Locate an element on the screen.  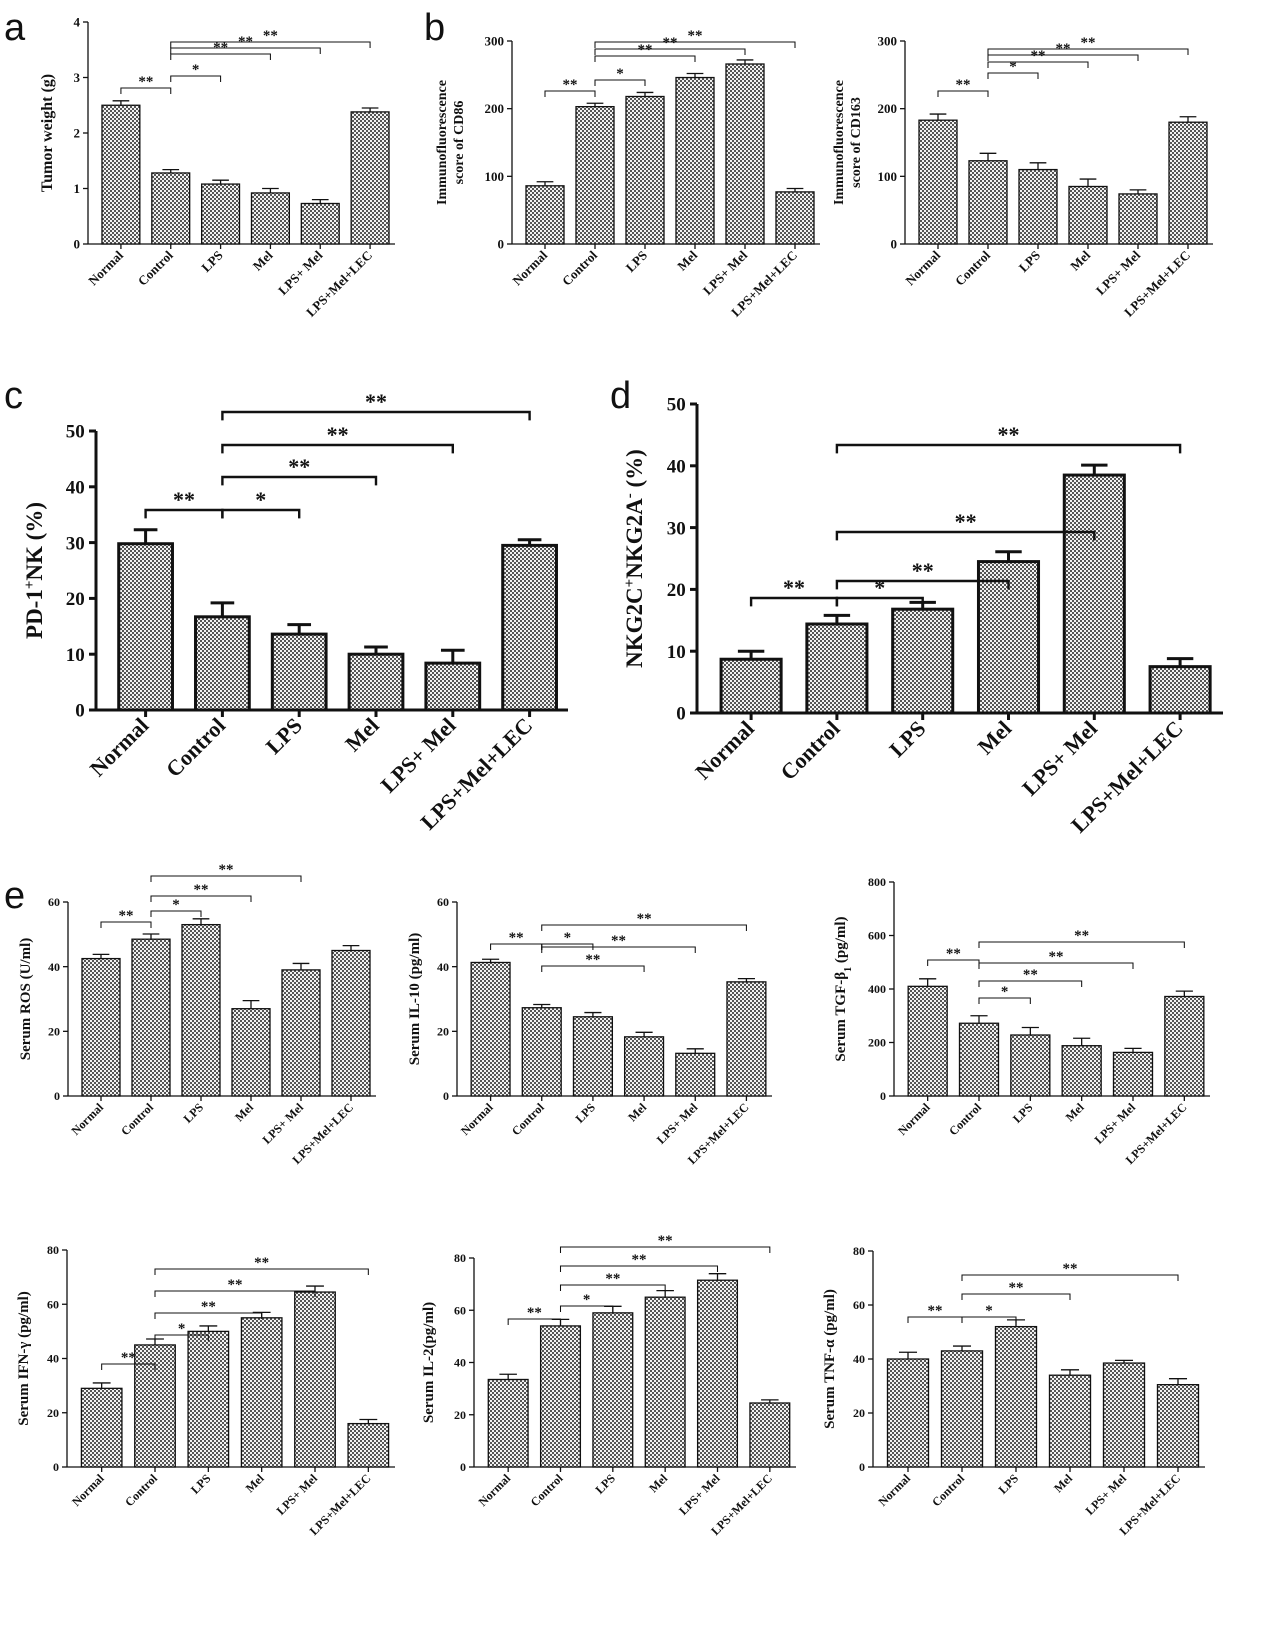
y-axis-label-part: (%) is located at coordinates (634, 471).